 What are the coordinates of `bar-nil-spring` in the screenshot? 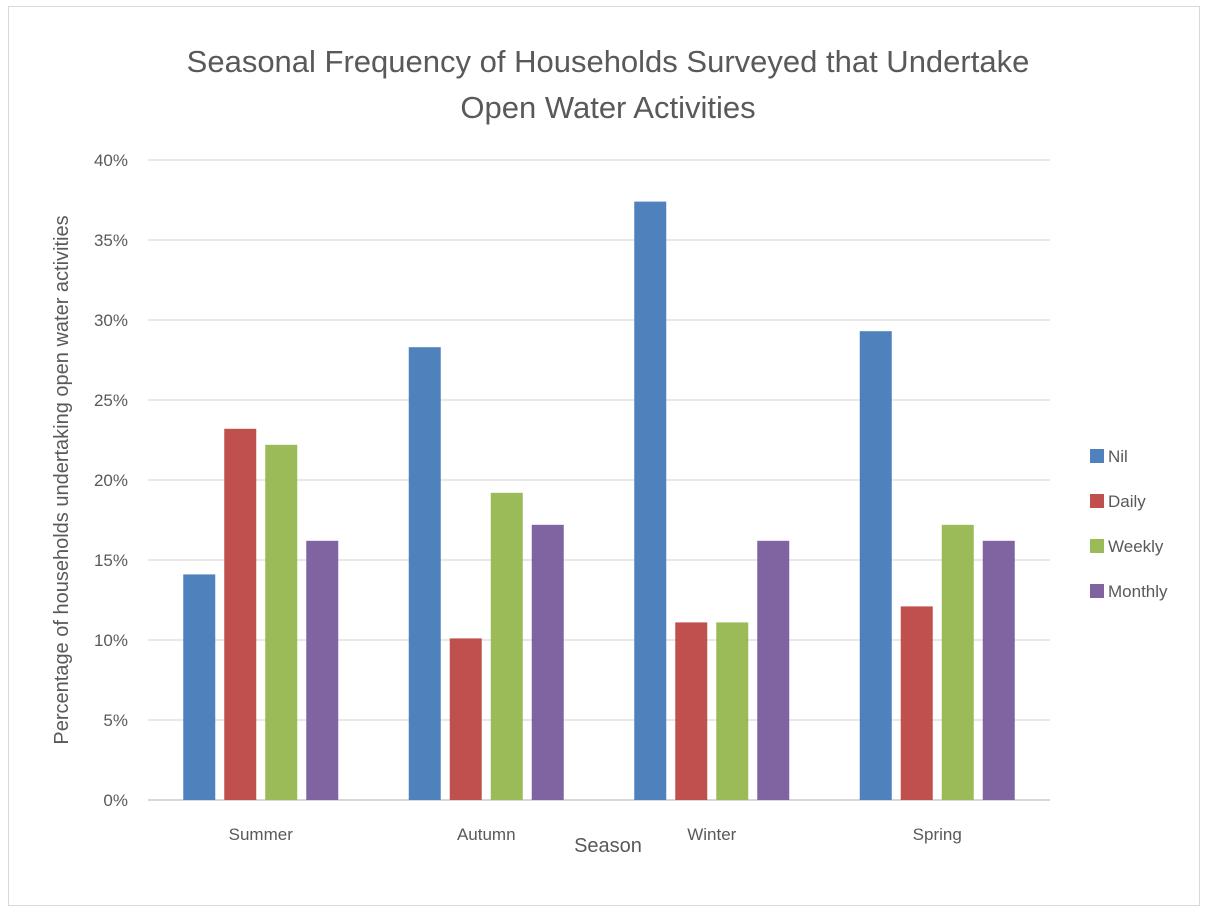 It's located at (875, 565).